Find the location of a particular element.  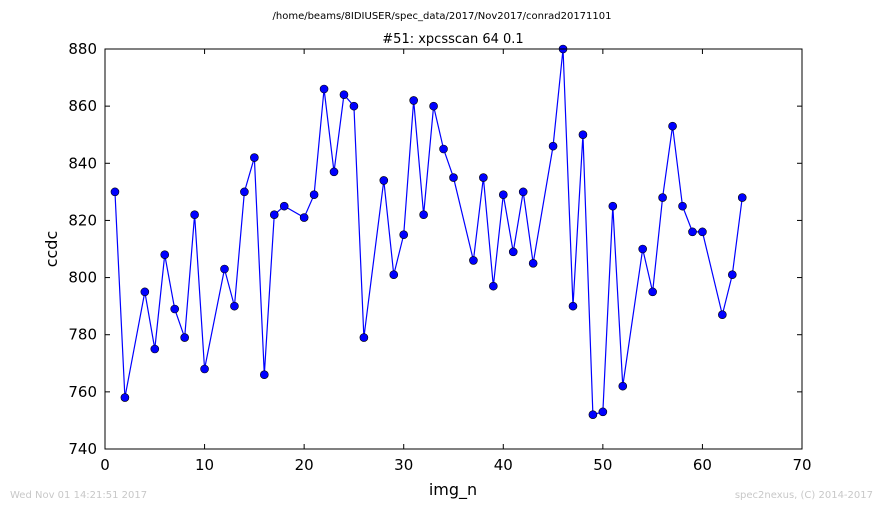

y-tick-label: 800 is located at coordinates (82, 278).